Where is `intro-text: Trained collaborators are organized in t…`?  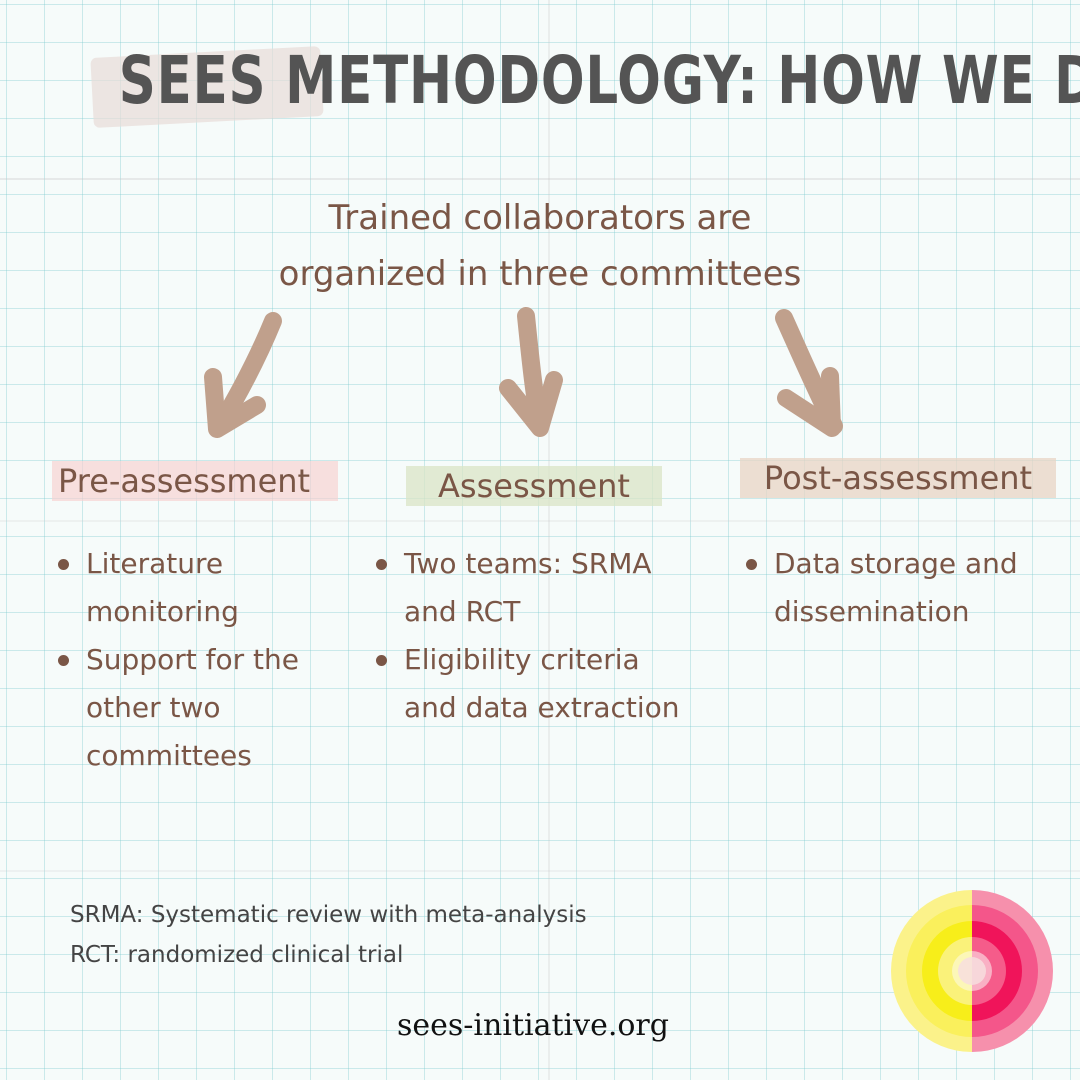
intro-text: Trained collaborators are organized in t… is located at coordinates (540, 246).